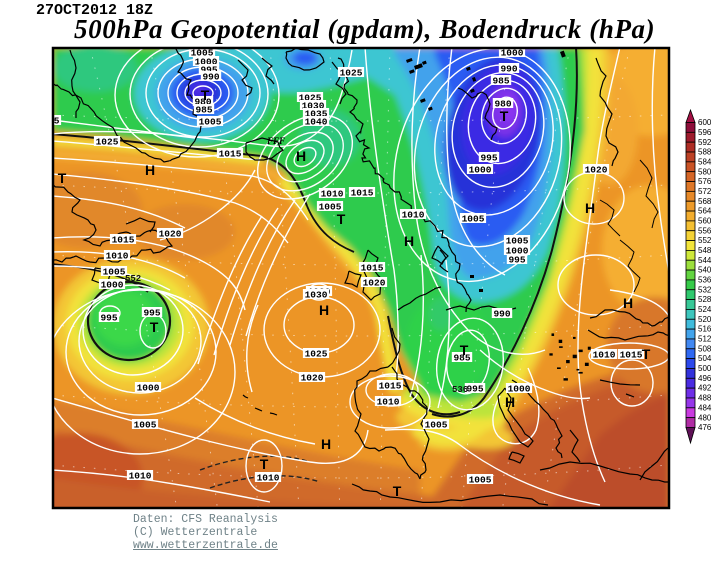 The height and width of the screenshot is (561, 720). What do you see at coordinates (705, 378) in the screenshot?
I see `svg-text: 496` at bounding box center [705, 378].